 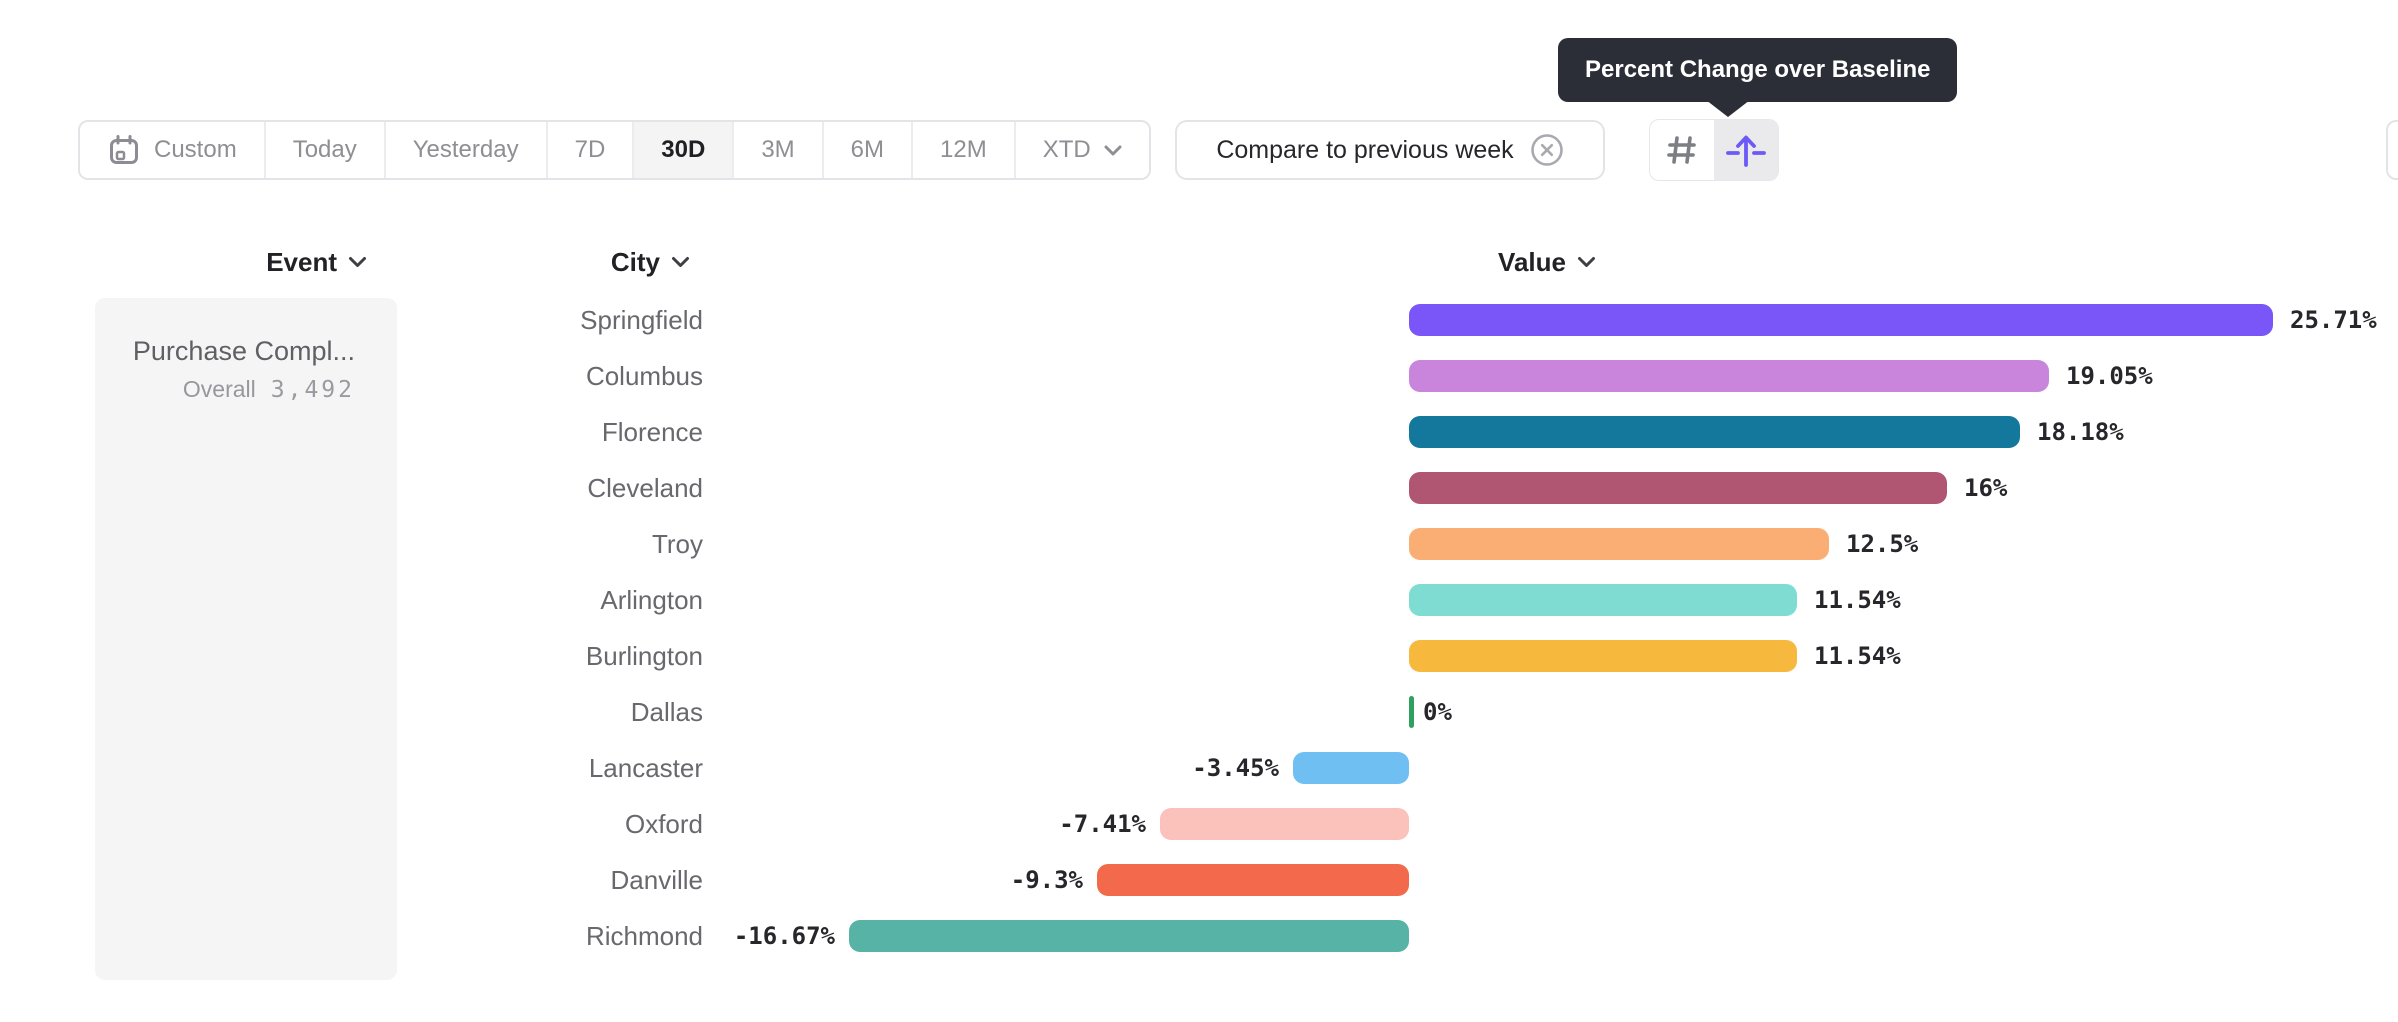 I want to click on toggle-absolute-numbers, so click(x=1682, y=150).